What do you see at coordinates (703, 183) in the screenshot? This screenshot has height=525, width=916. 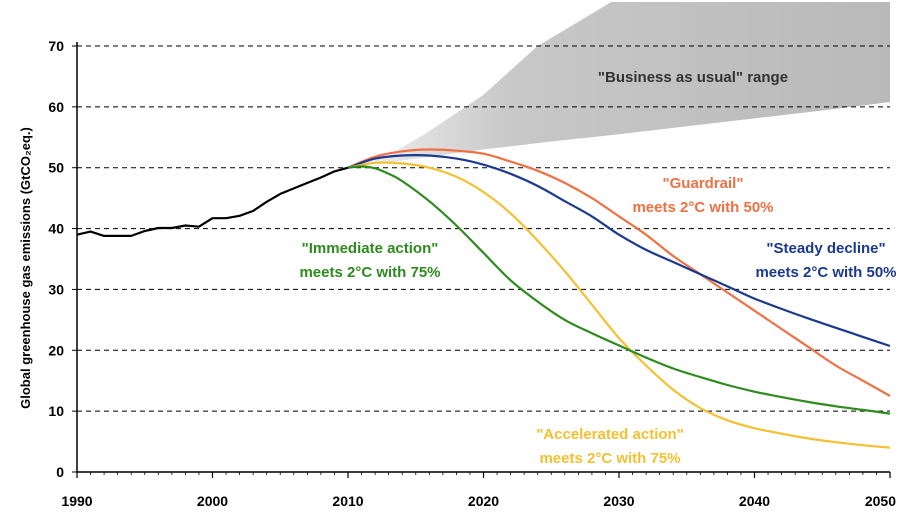 I see `guardrail-label-line-1: "Guardrail"` at bounding box center [703, 183].